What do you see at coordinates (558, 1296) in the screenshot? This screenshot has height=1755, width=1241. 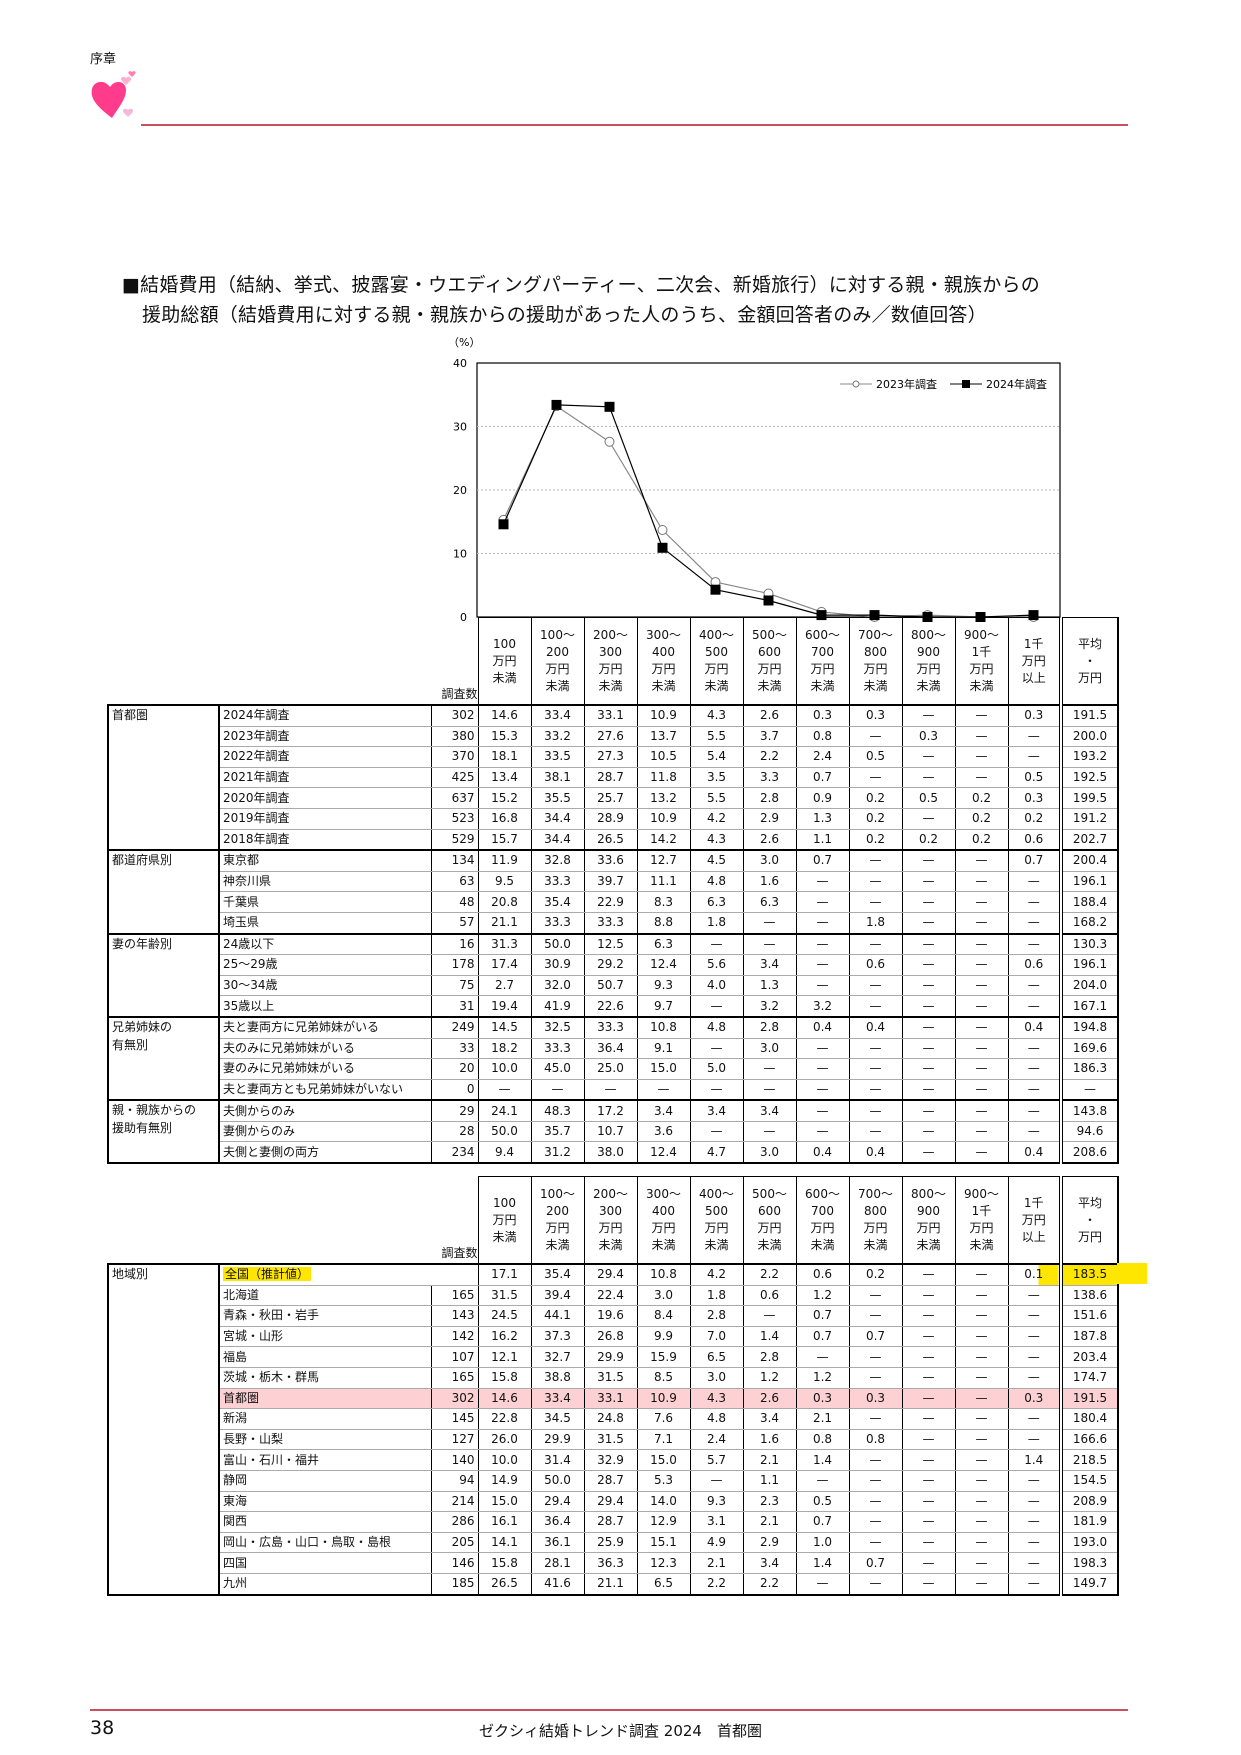 I see `value-cell: 39.4` at bounding box center [558, 1296].